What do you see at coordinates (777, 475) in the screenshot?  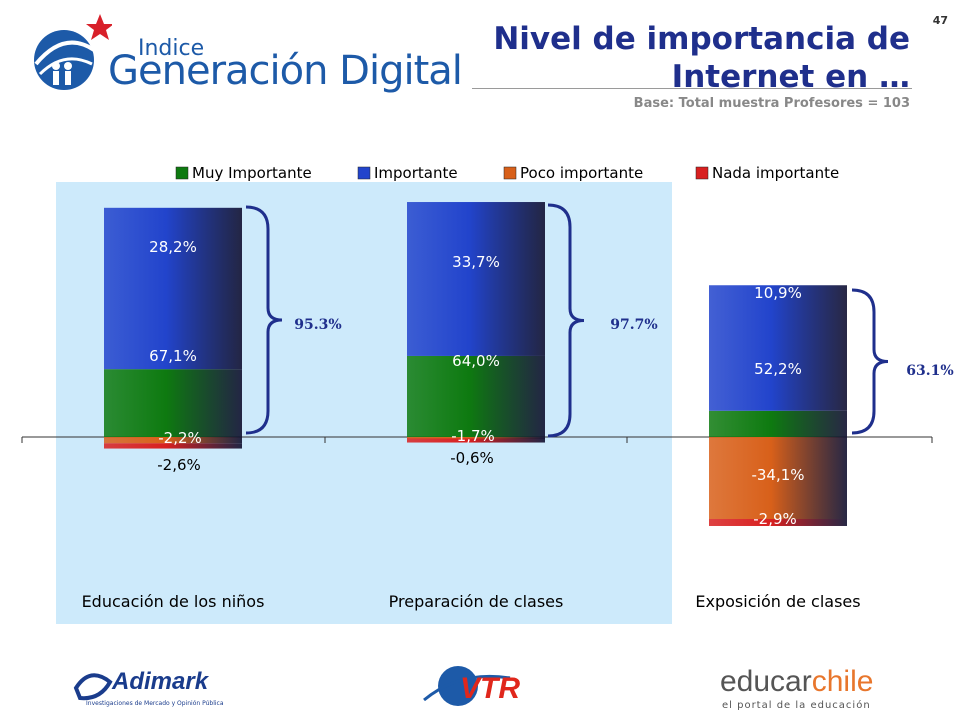 I see `value-label-poco-importante-exposicion-de-clases: -34,1%` at bounding box center [777, 475].